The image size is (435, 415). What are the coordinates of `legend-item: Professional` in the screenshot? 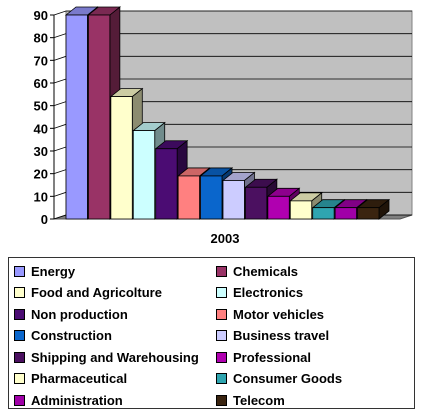 It's located at (263, 357).